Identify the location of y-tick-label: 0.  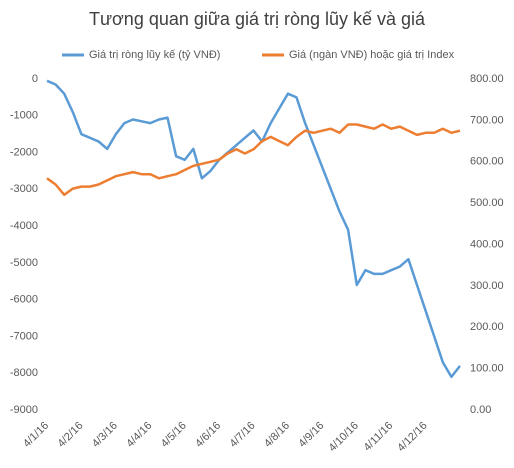
(35, 79).